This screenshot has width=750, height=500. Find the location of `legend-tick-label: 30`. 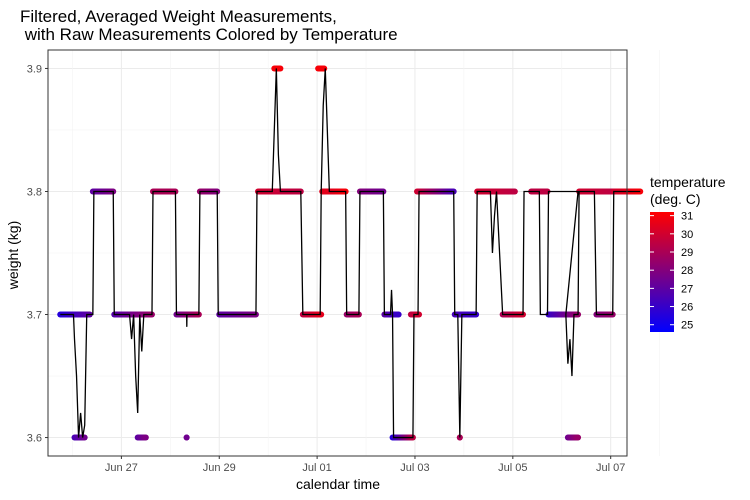

legend-tick-label: 30 is located at coordinates (687, 235).